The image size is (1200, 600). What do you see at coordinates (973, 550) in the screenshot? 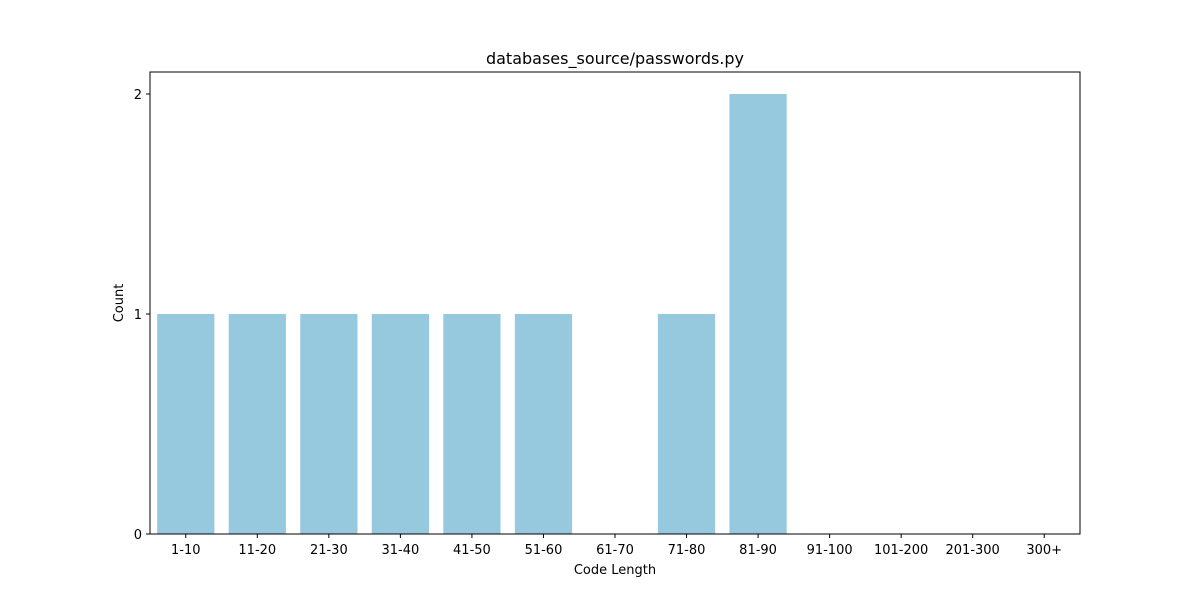
I see `x-tick-label: 201-300` at bounding box center [973, 550].